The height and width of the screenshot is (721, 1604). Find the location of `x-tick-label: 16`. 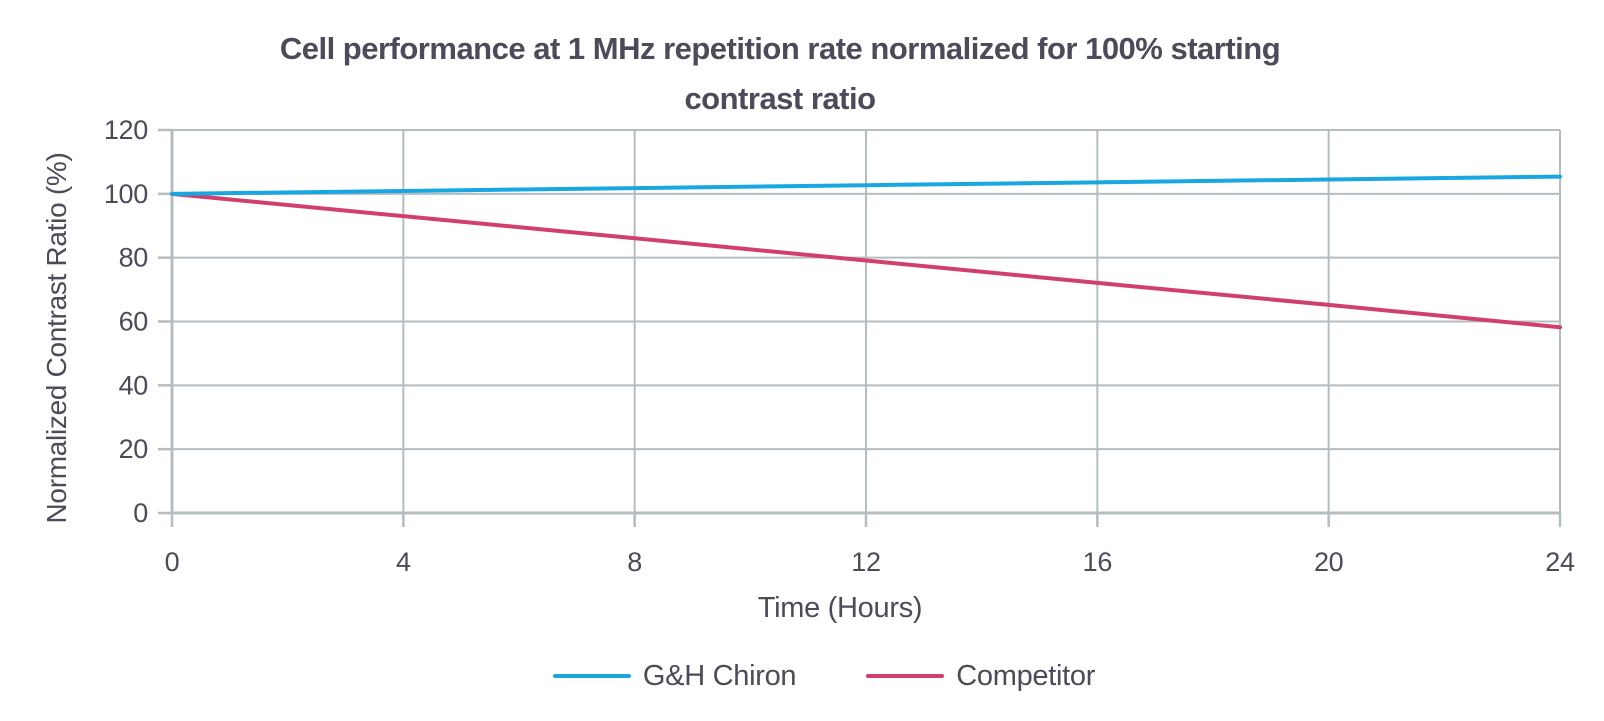

x-tick-label: 16 is located at coordinates (1097, 562).